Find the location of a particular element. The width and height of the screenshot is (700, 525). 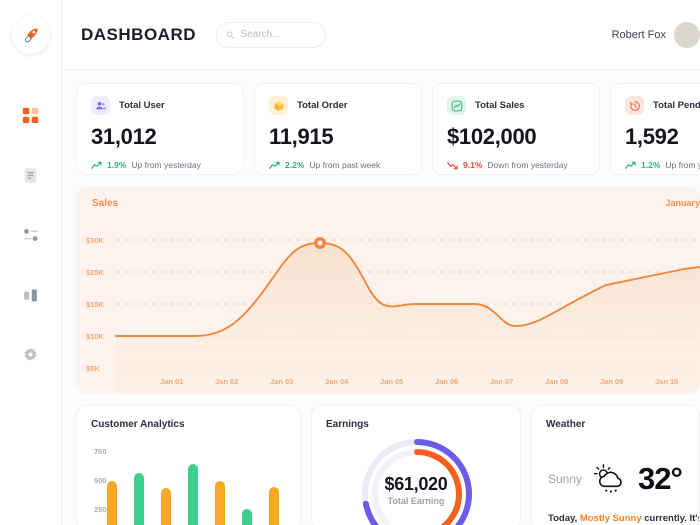

earnings-title: Earnings is located at coordinates (347, 424).